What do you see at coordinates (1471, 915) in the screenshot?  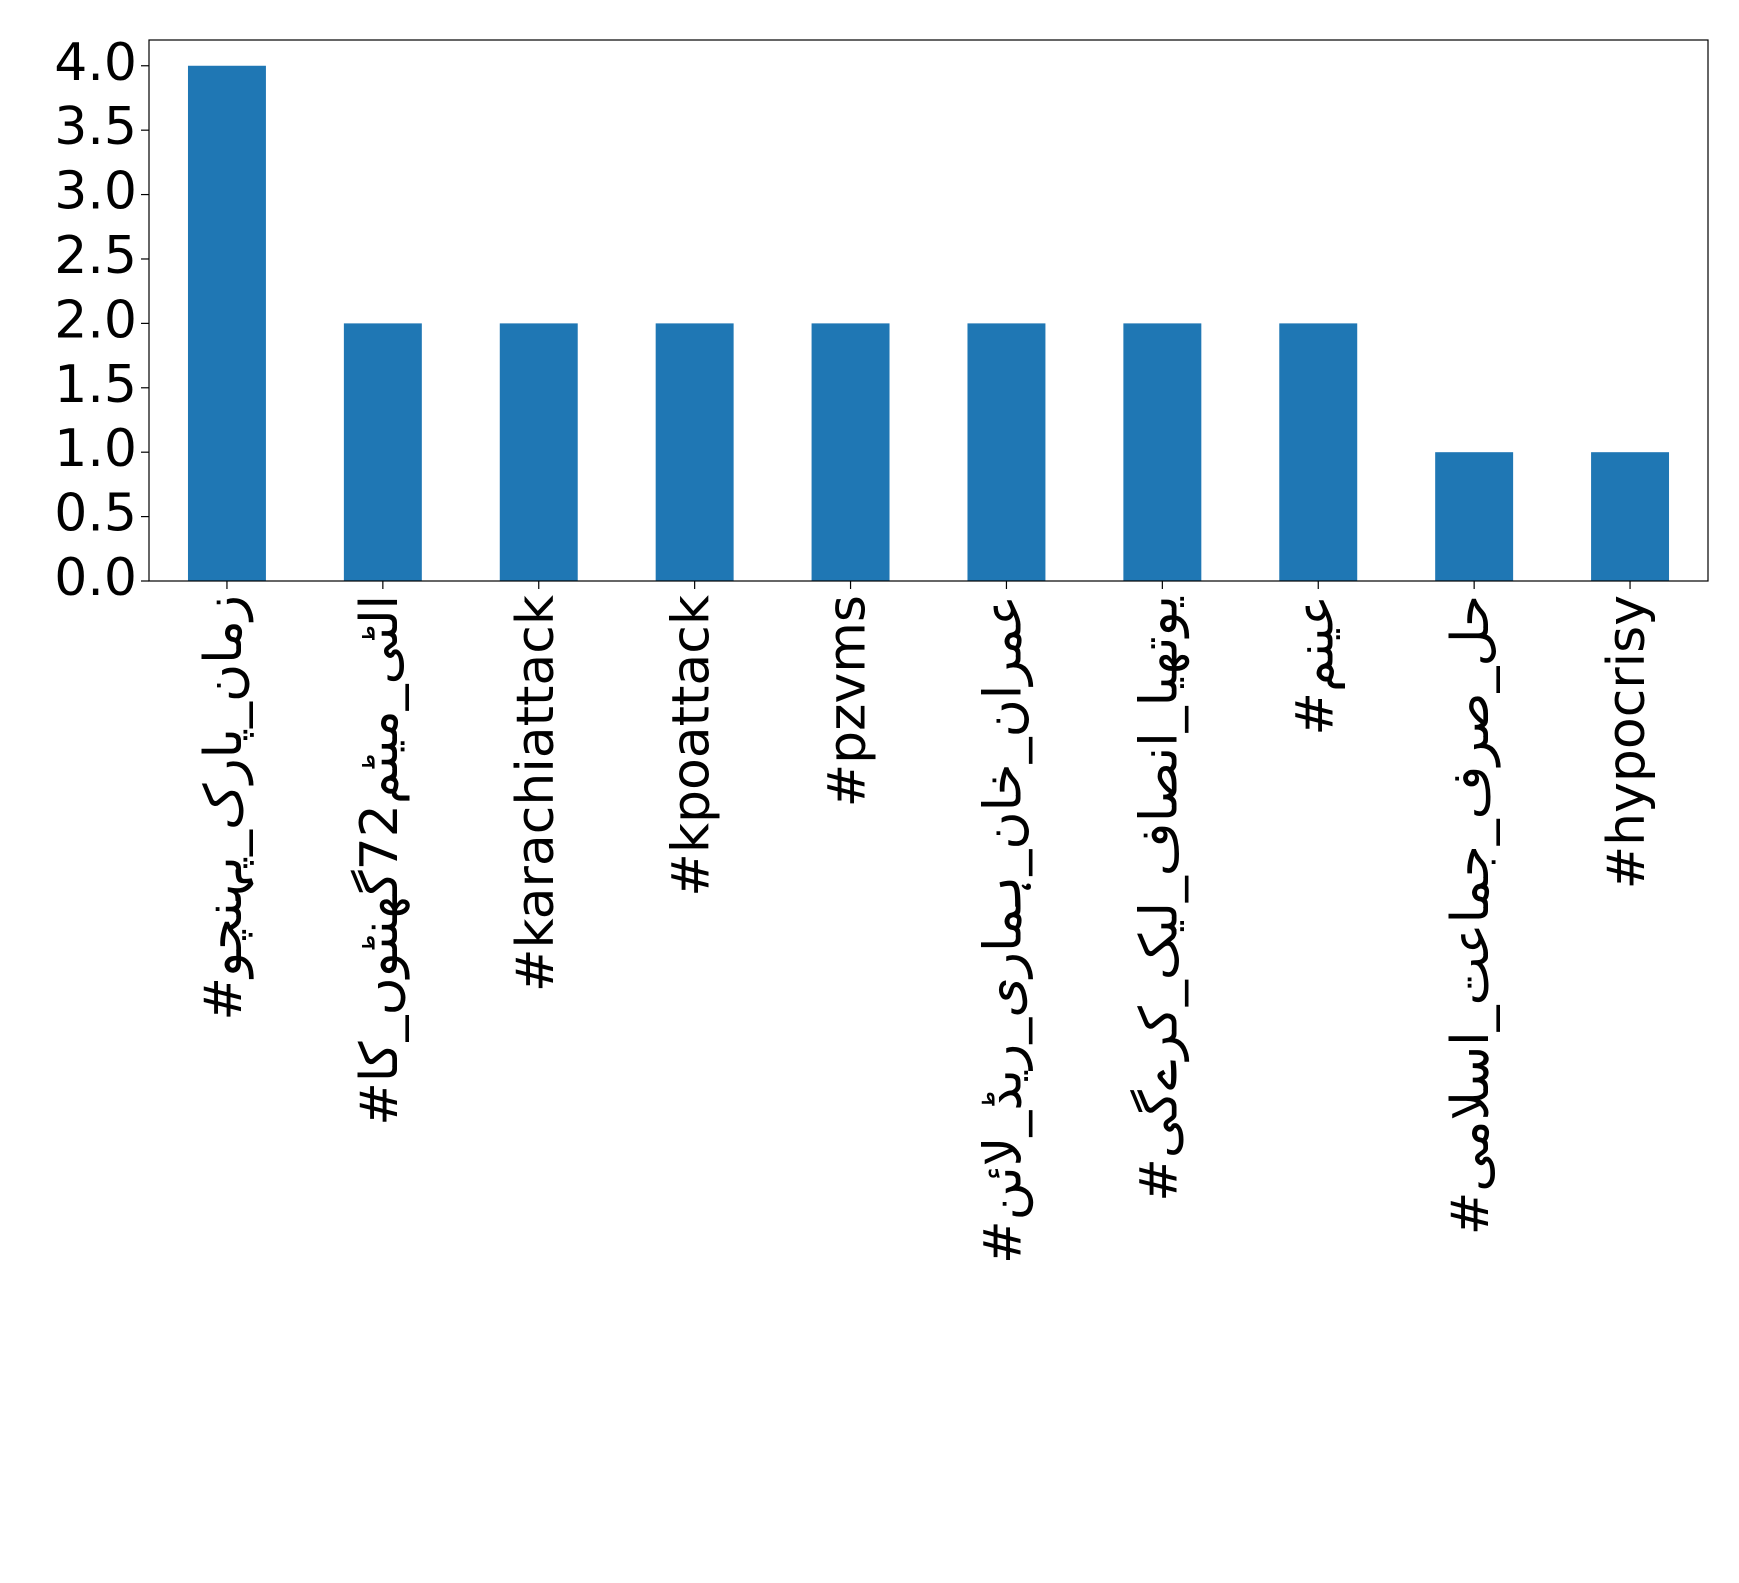 I see `x-tick-label: #حل_صرف_جماعت_اسلامی` at bounding box center [1471, 915].